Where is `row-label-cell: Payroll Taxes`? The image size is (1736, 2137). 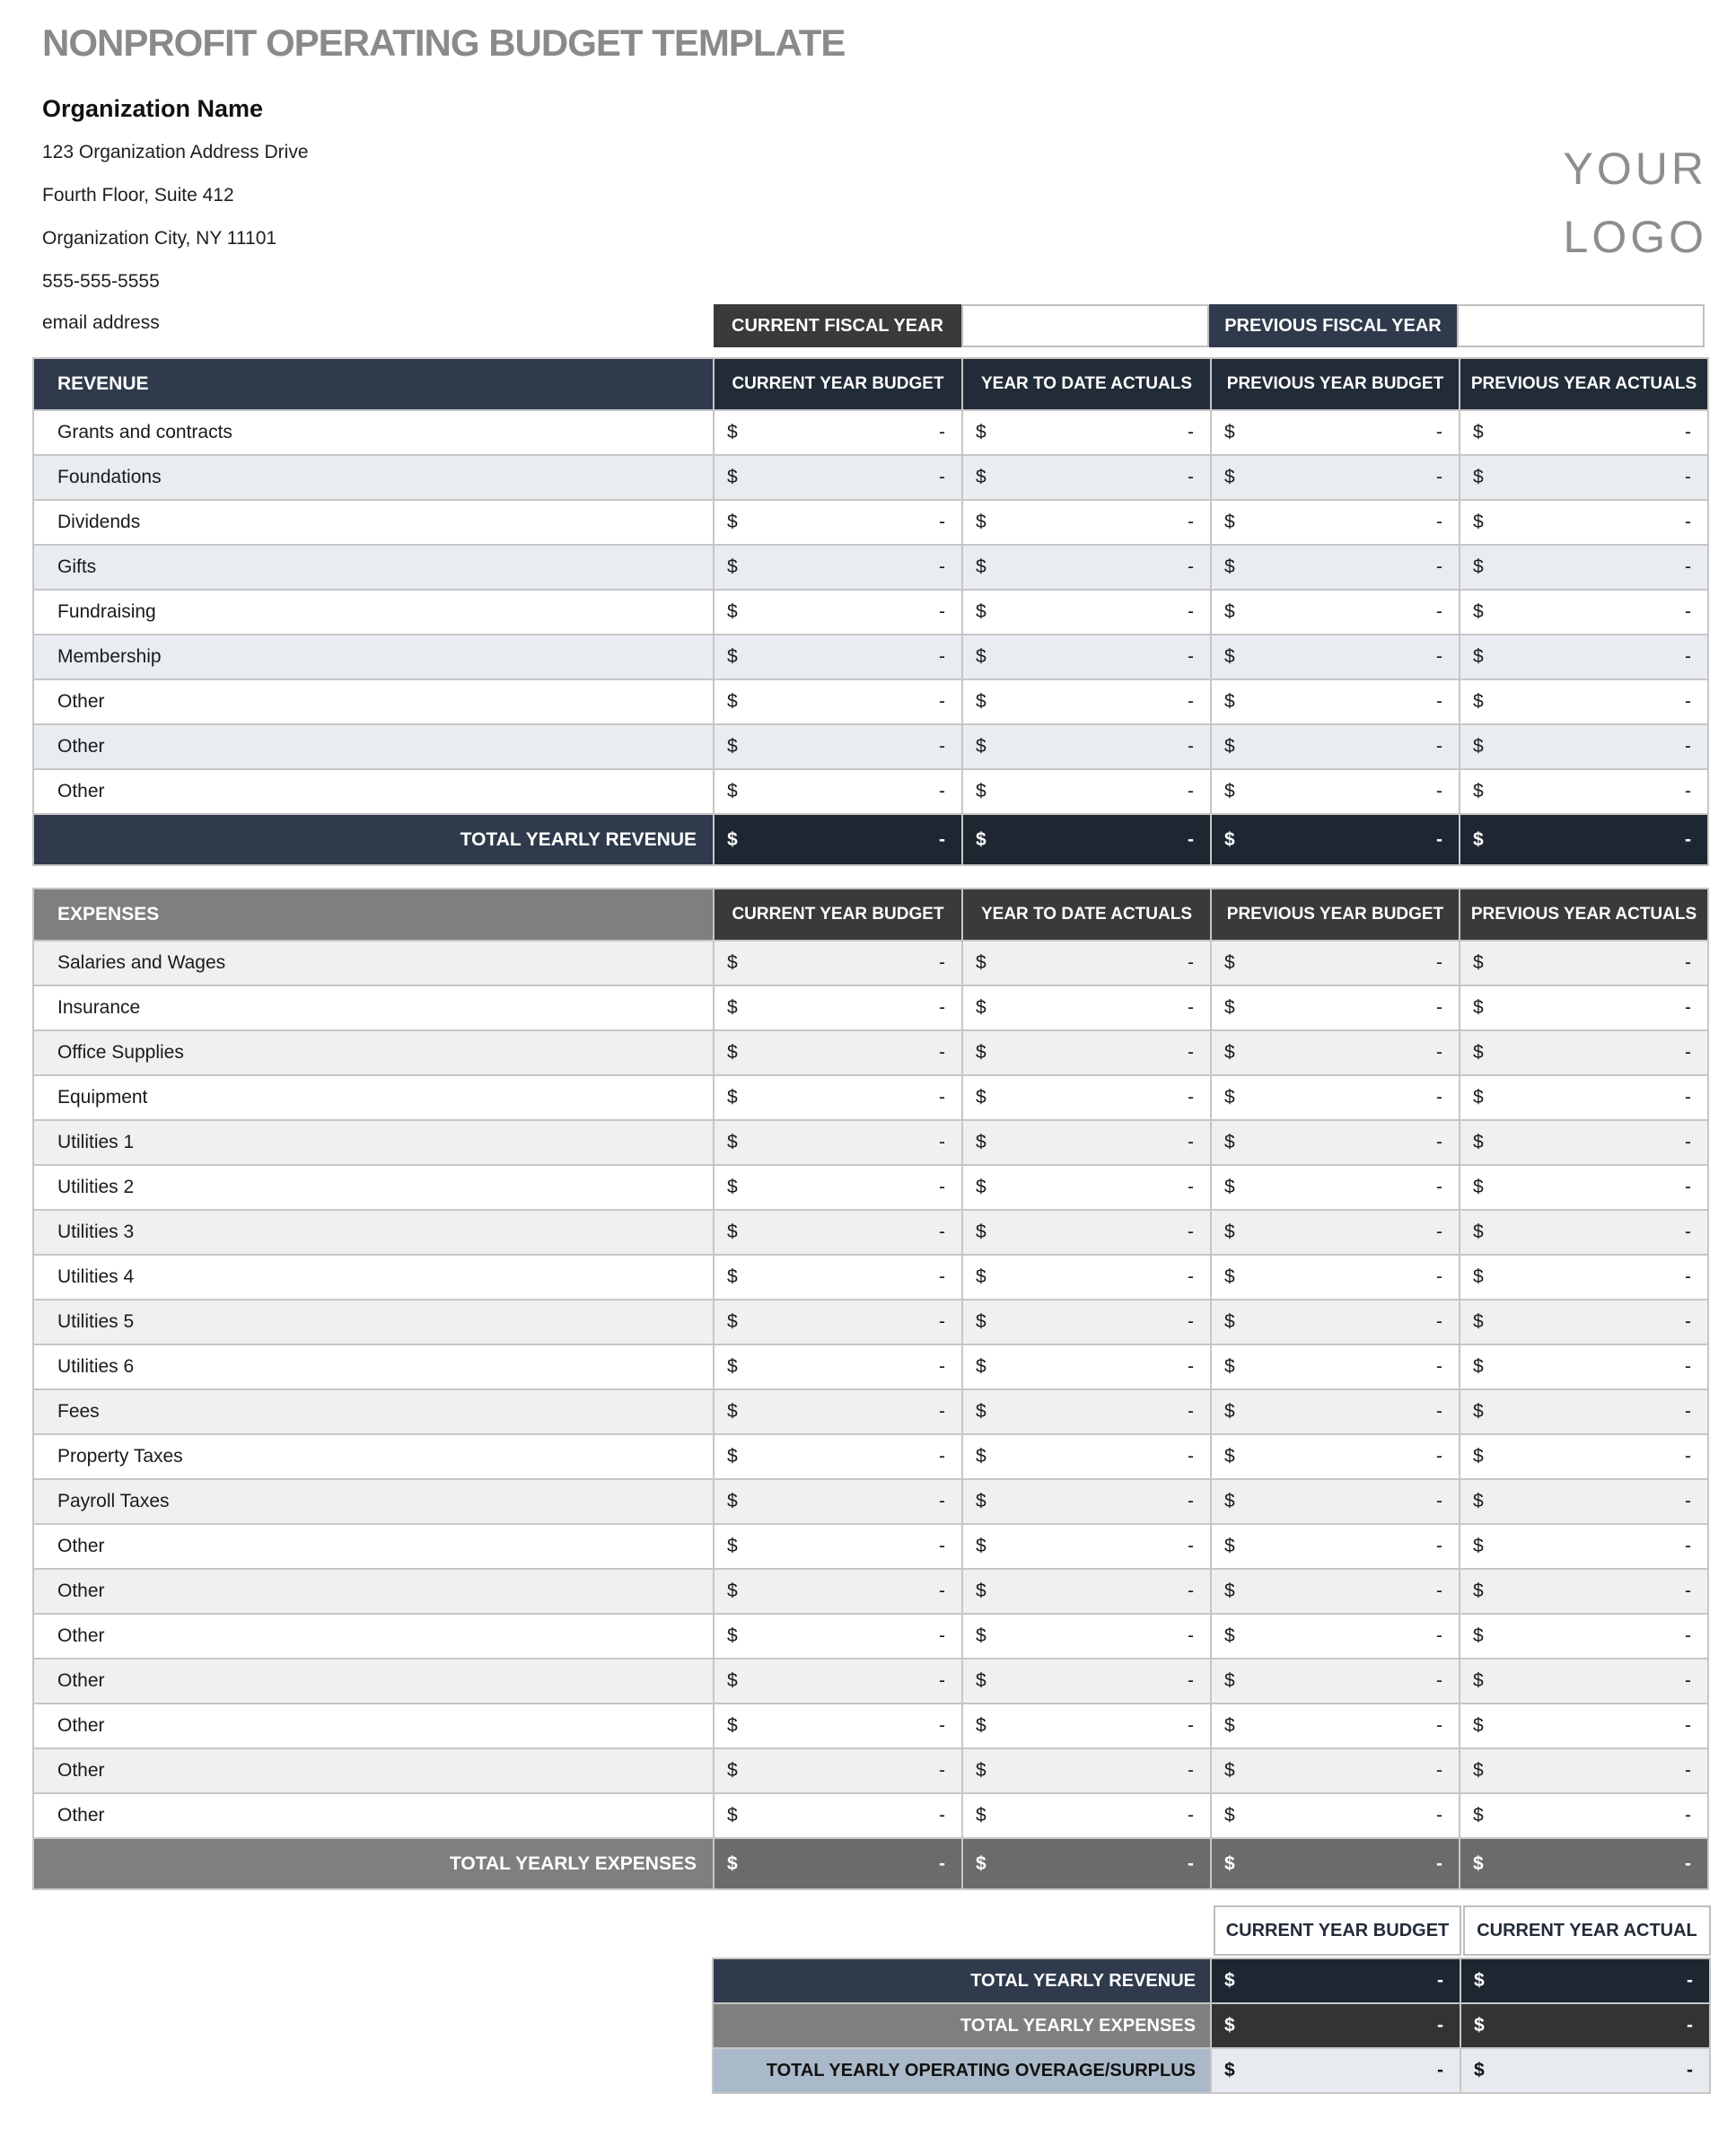 row-label-cell: Payroll Taxes is located at coordinates (373, 1501).